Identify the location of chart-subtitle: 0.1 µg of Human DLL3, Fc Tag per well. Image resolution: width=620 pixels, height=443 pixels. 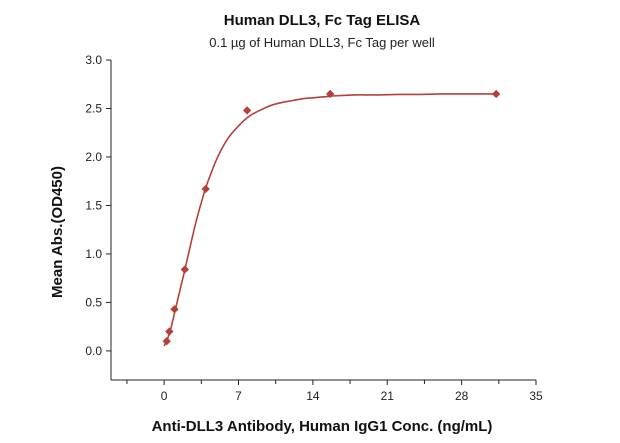
(322, 42).